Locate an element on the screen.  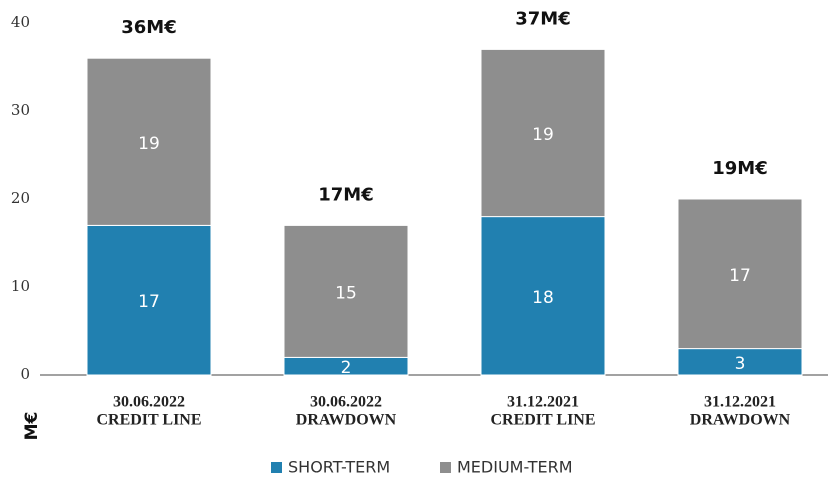
y-axis-label: M€ is located at coordinates (32, 426).